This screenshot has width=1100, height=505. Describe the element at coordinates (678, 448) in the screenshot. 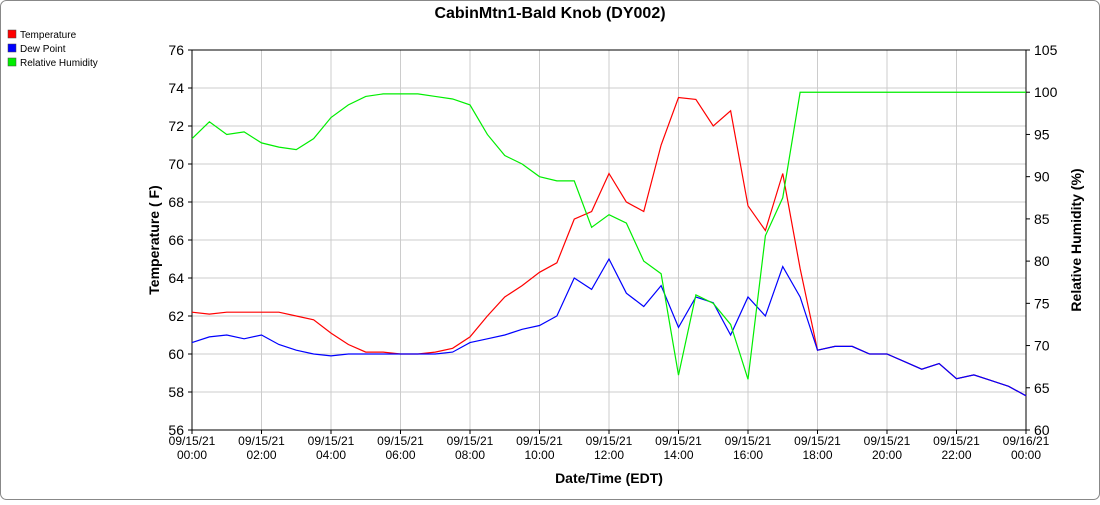

I see `x-tick-label: 09/15/21 14:00` at that location.